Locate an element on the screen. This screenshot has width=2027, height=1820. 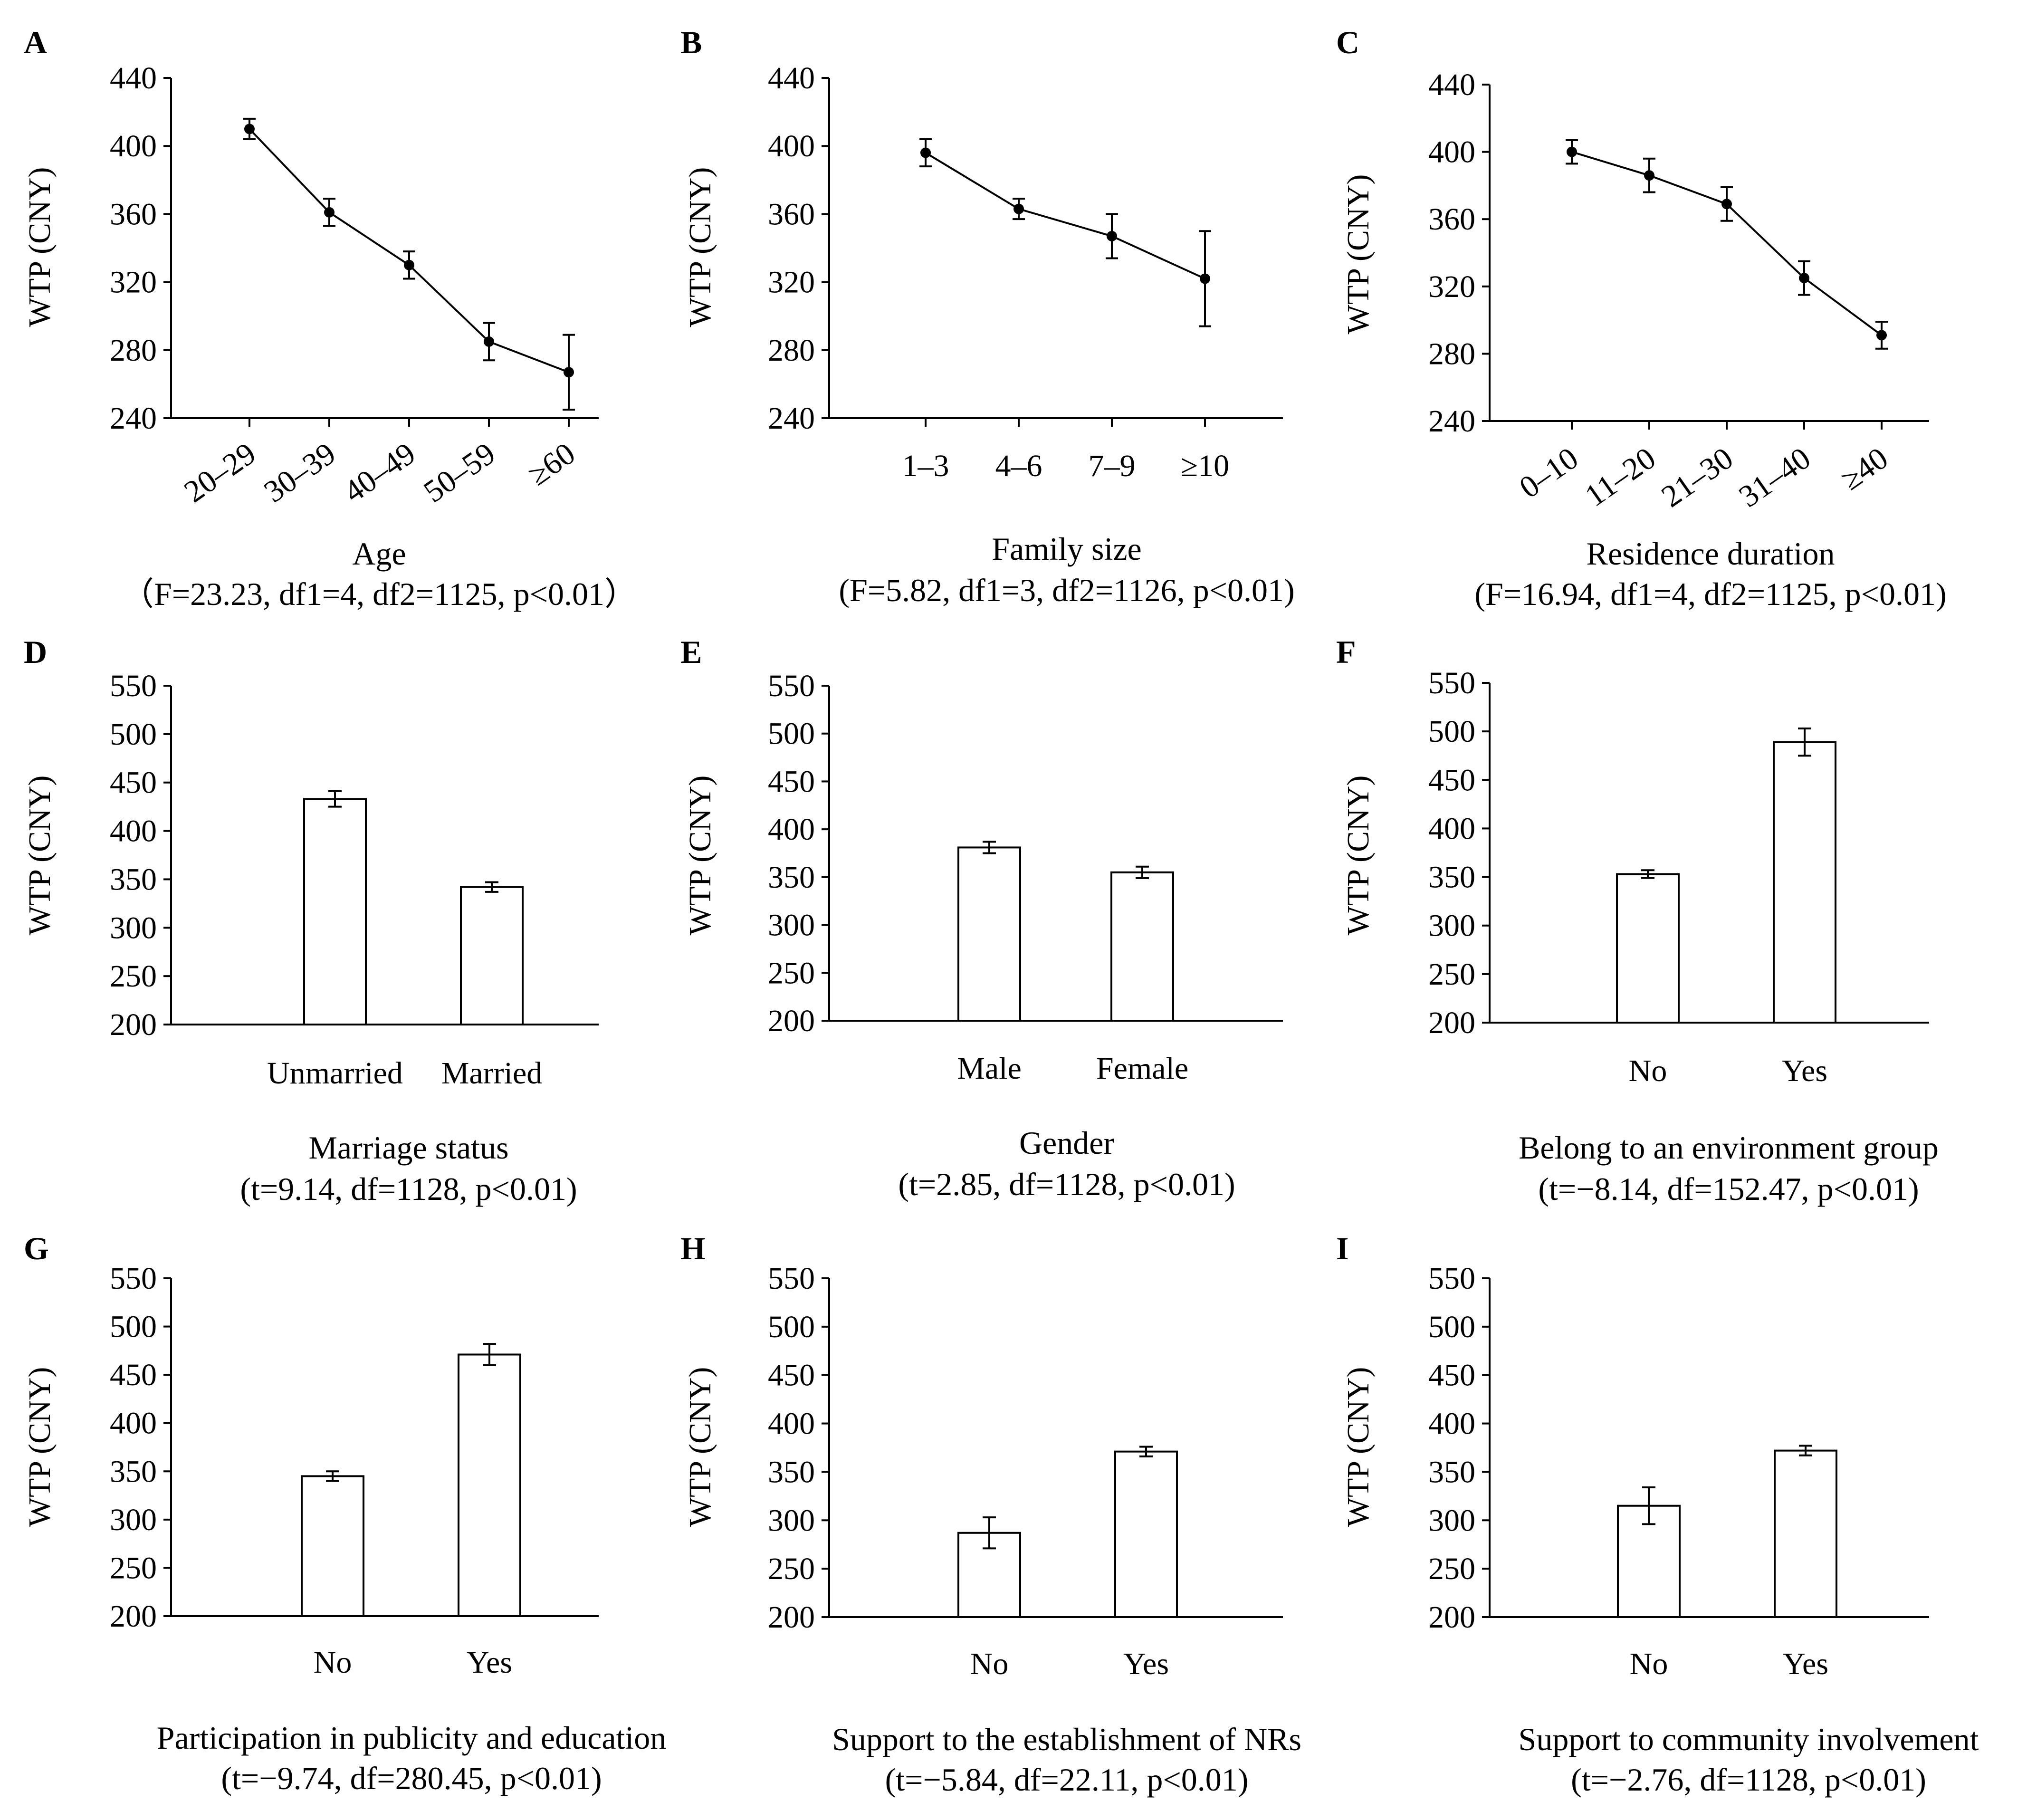
x-axis-label: Support to the establishment of NRs is located at coordinates (1066, 1739).